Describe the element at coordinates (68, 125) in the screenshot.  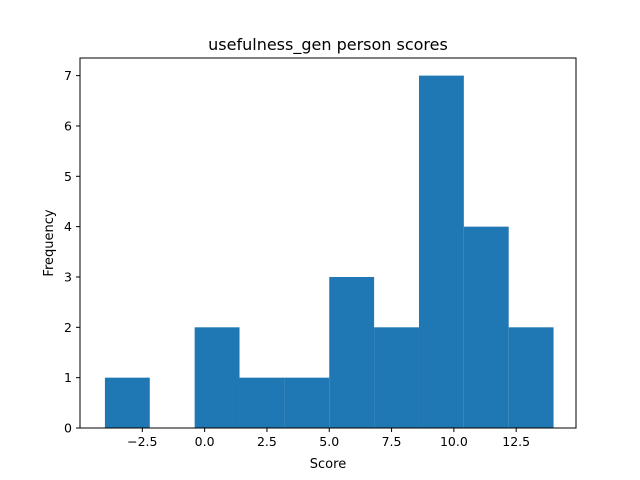
I see `y-tick-label: 6` at that location.